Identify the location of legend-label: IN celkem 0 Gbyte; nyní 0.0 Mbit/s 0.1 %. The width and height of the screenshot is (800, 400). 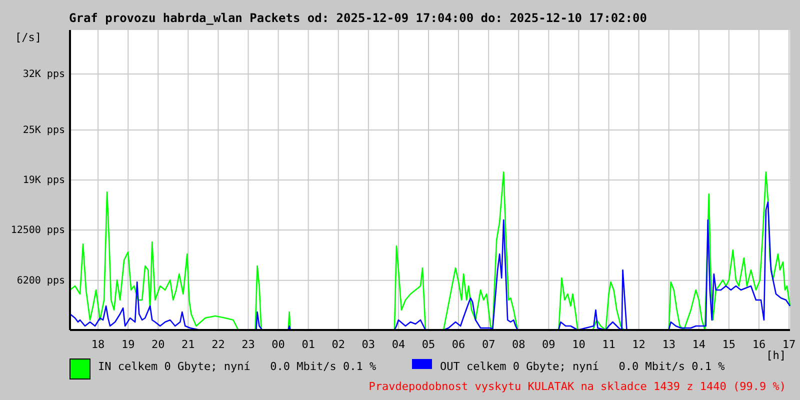
(237, 366).